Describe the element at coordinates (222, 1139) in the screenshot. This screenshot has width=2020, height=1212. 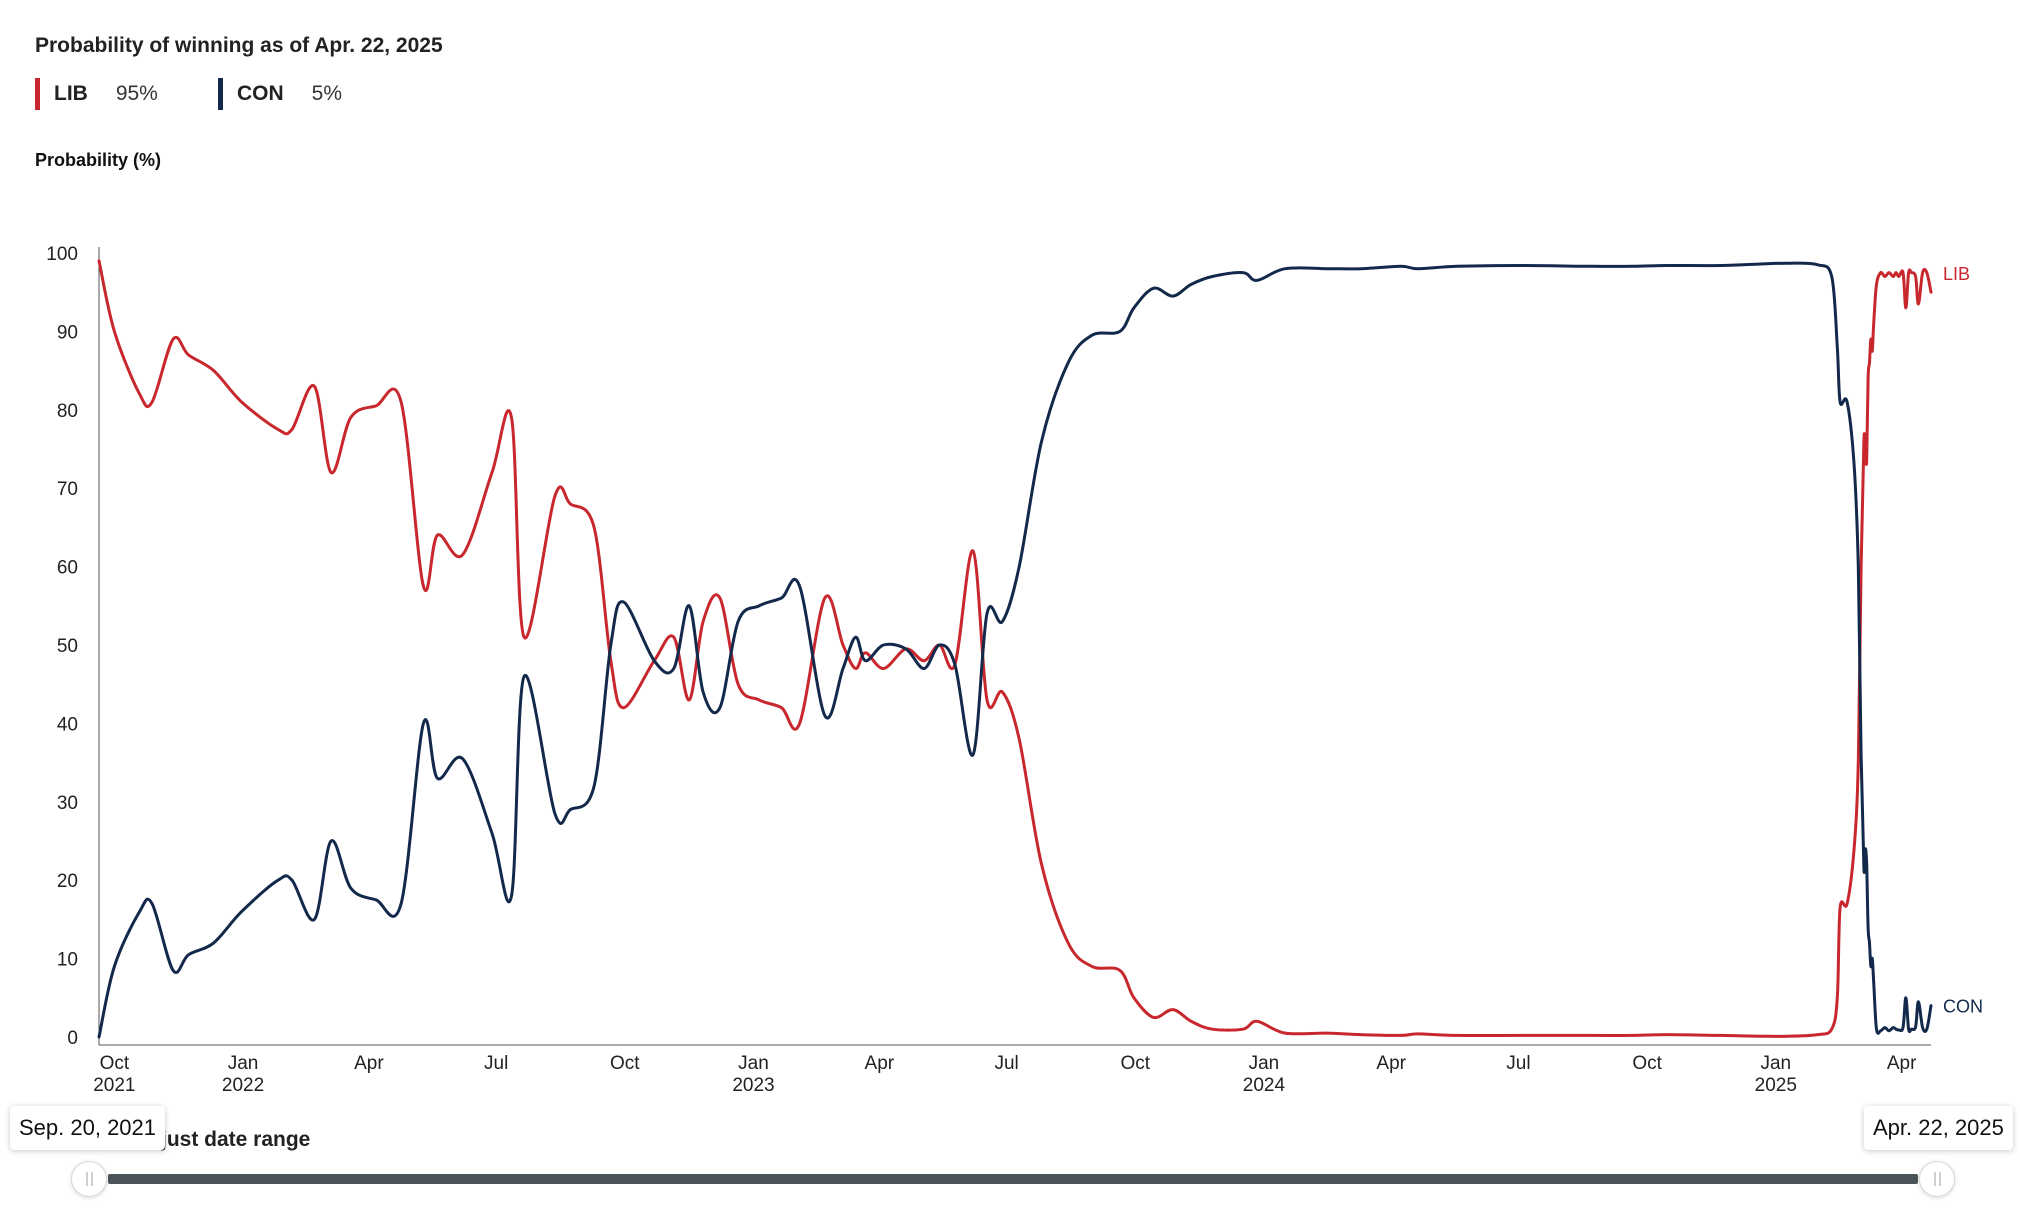
I see `date-range-label: Adjust date range` at that location.